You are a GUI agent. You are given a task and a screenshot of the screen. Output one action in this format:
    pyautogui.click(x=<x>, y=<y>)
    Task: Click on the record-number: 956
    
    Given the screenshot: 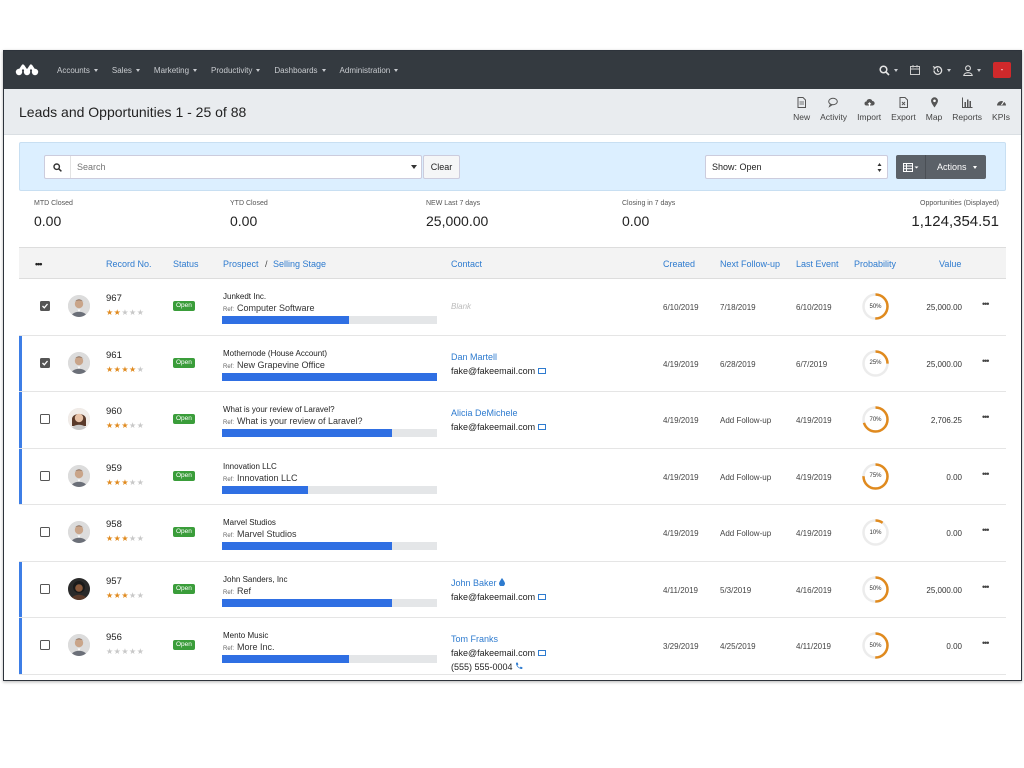 What is the action you would take?
    pyautogui.click(x=114, y=637)
    